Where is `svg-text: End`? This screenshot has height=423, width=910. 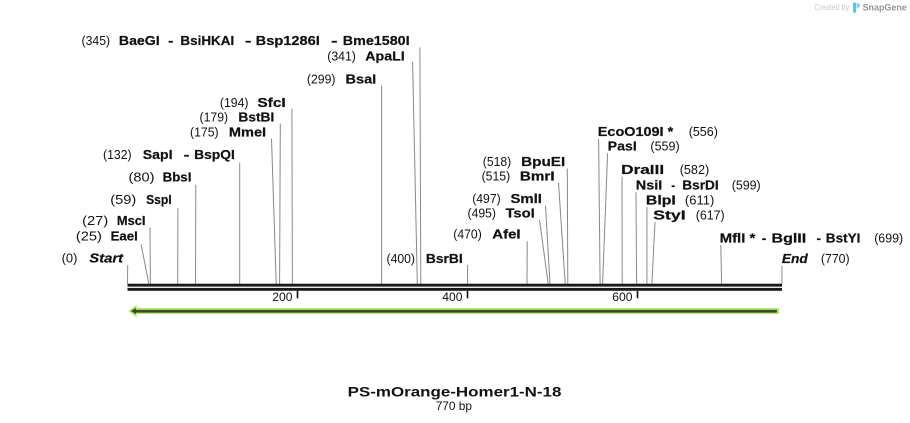 svg-text: End is located at coordinates (795, 258).